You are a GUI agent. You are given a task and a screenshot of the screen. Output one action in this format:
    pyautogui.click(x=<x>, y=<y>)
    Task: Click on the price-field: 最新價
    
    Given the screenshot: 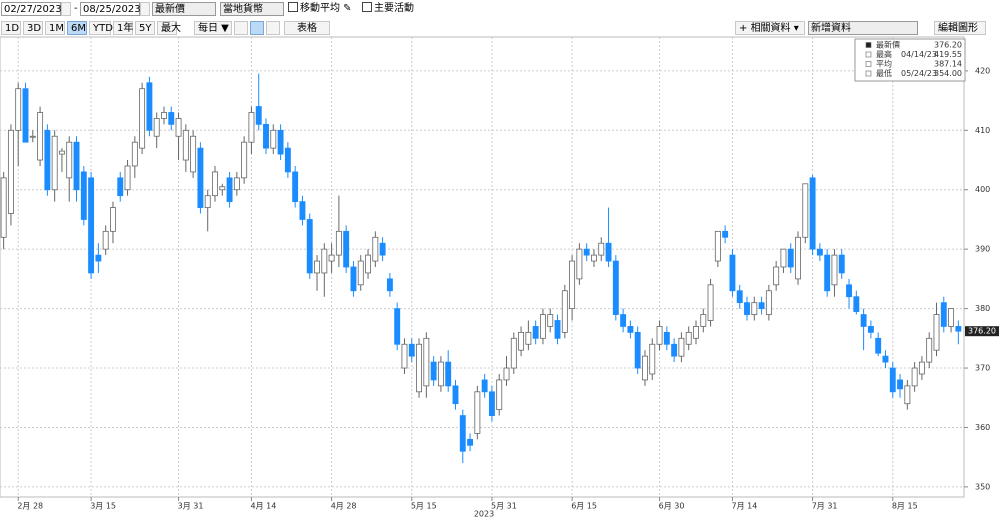 What is the action you would take?
    pyautogui.click(x=184, y=9)
    